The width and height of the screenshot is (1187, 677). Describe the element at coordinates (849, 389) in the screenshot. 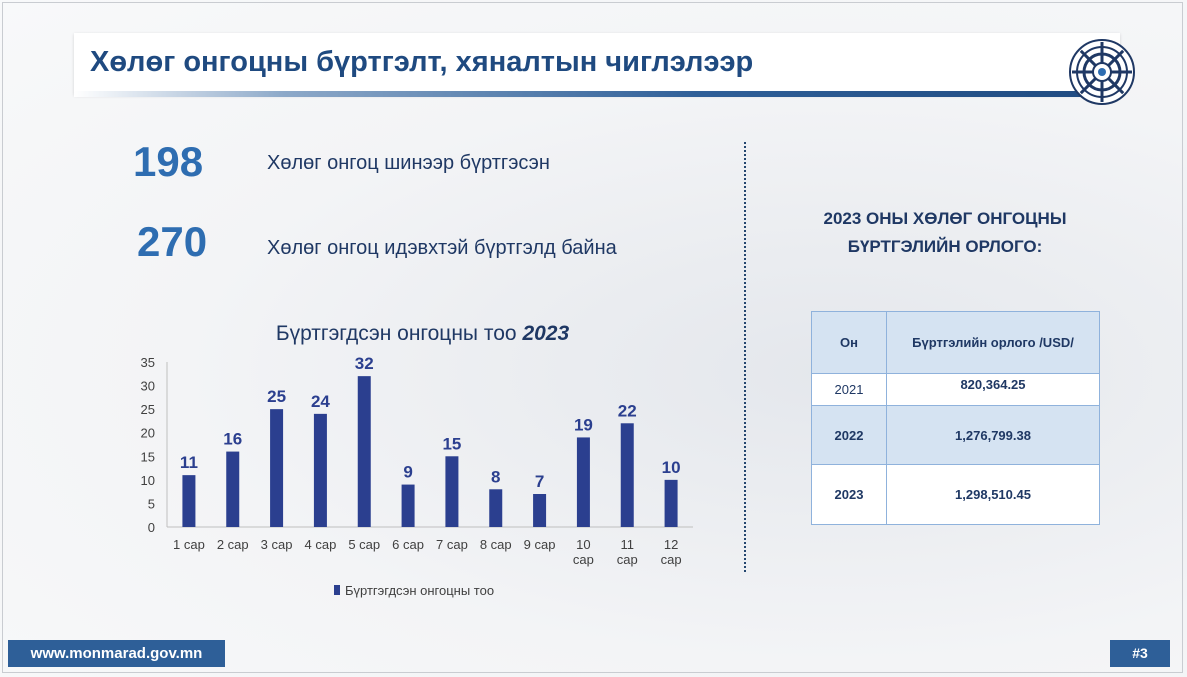

I see `year-cell: 2021` at that location.